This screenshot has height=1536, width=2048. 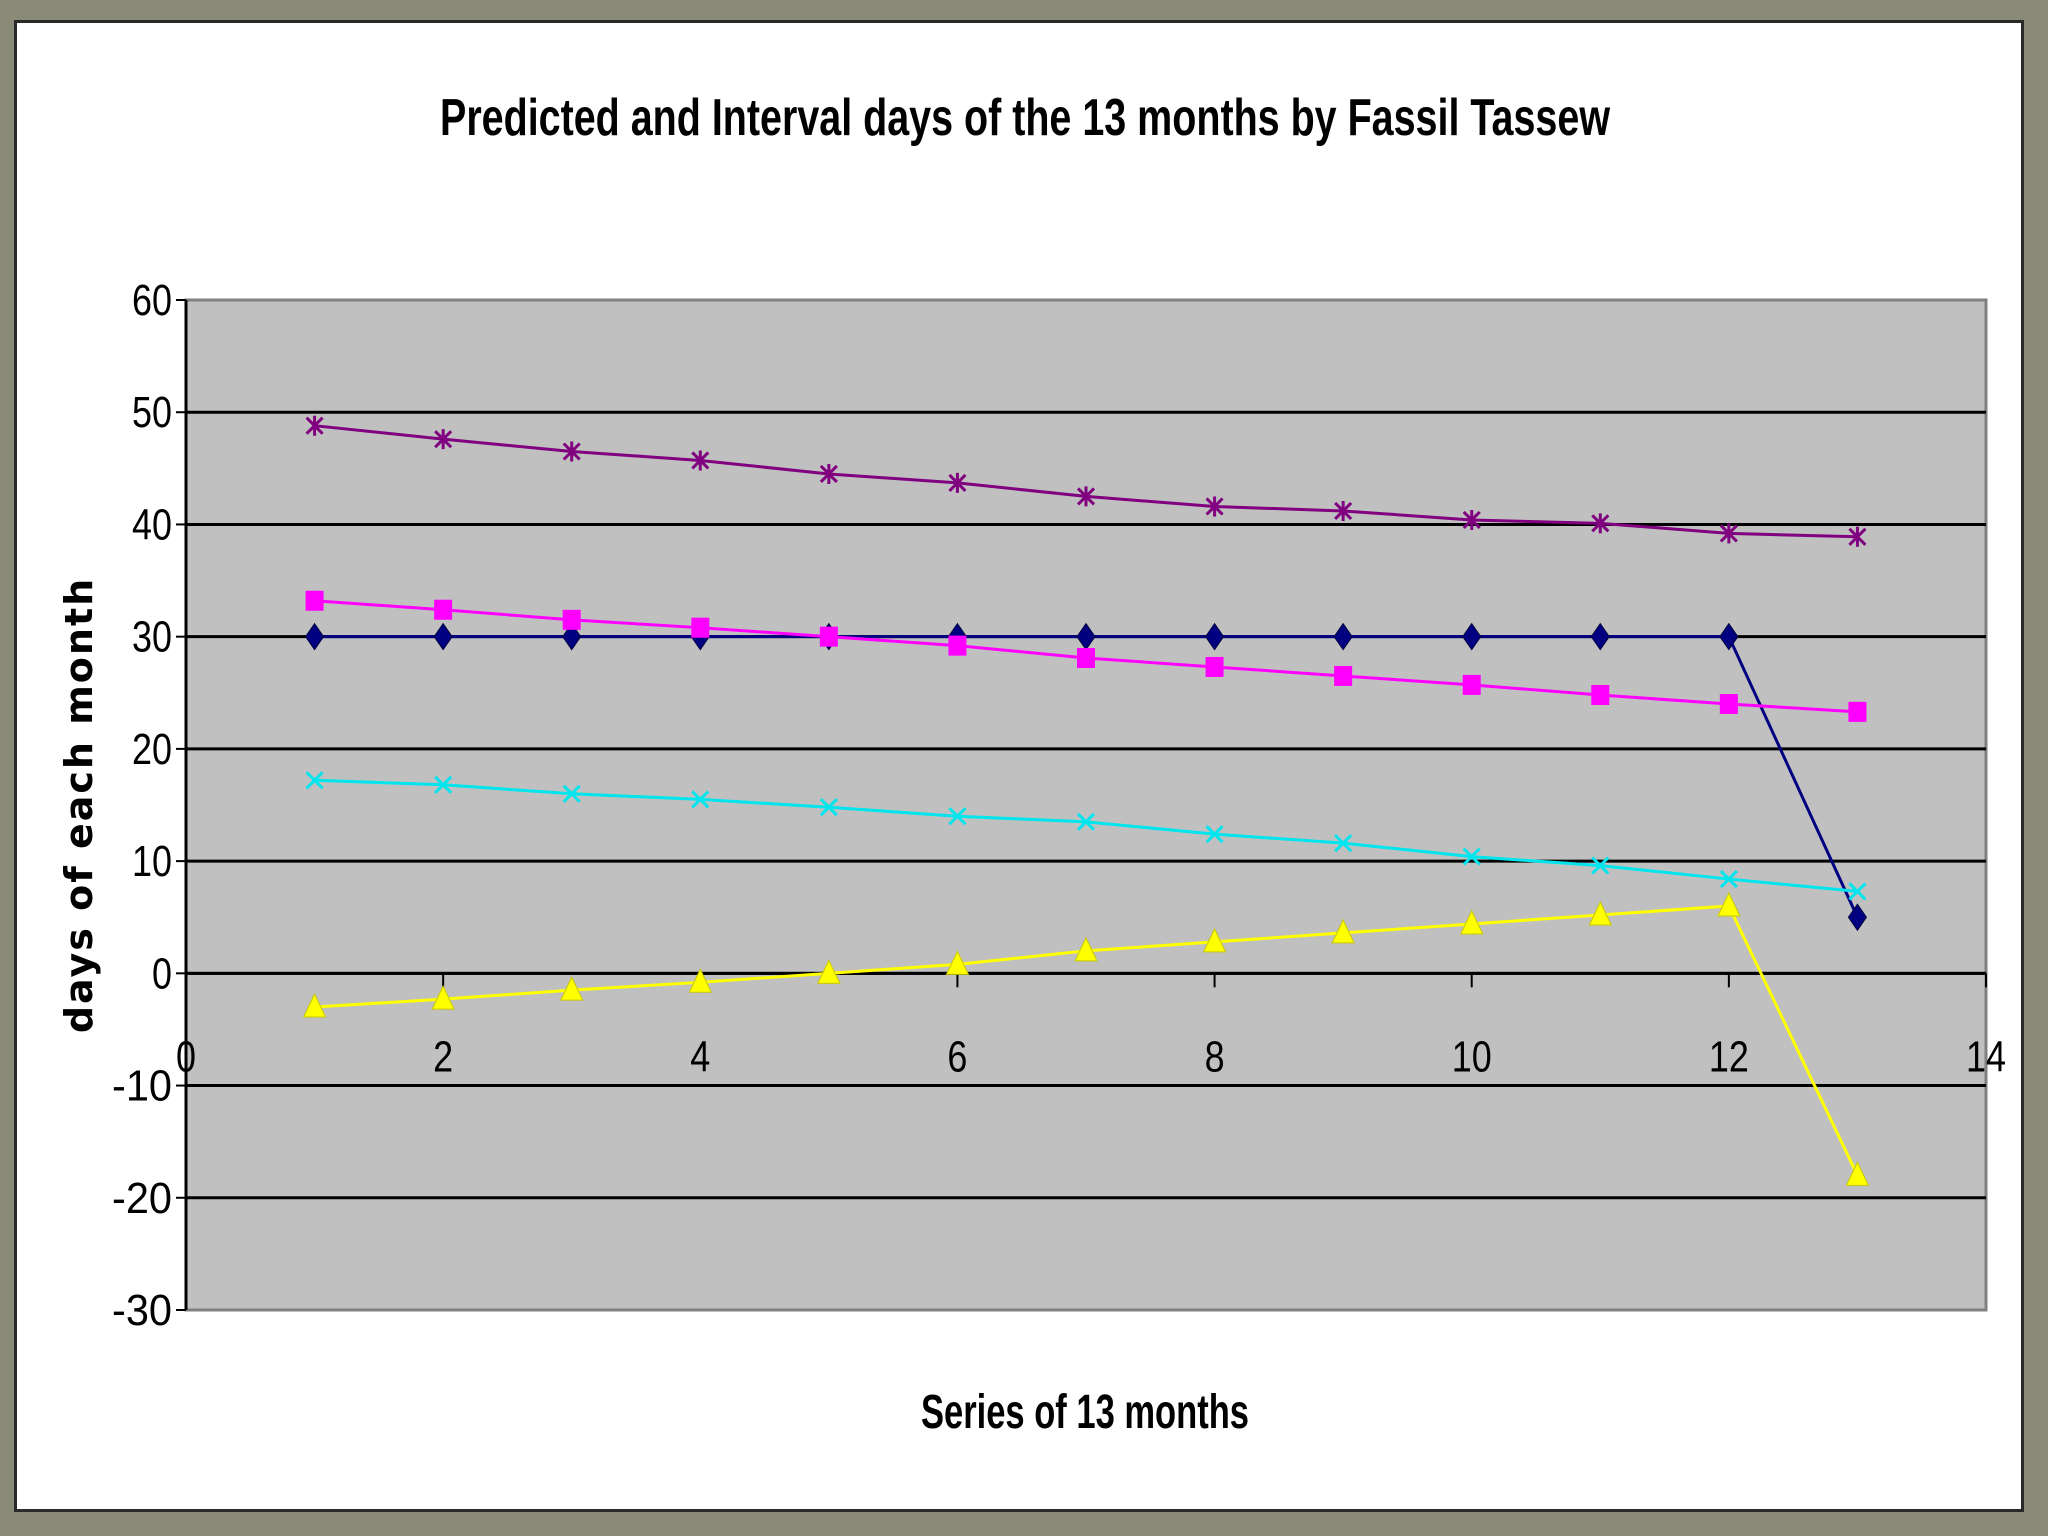 What do you see at coordinates (152, 861) in the screenshot?
I see `y-tick-label: 10` at bounding box center [152, 861].